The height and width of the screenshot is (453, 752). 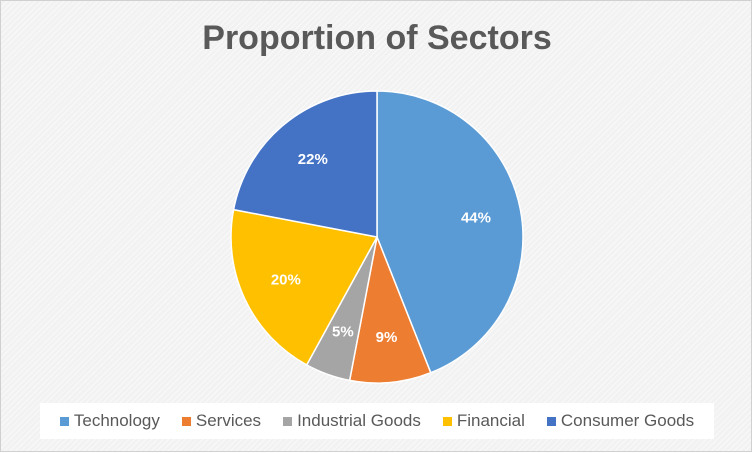 What do you see at coordinates (286, 279) in the screenshot?
I see `data-label-financial: 20%` at bounding box center [286, 279].